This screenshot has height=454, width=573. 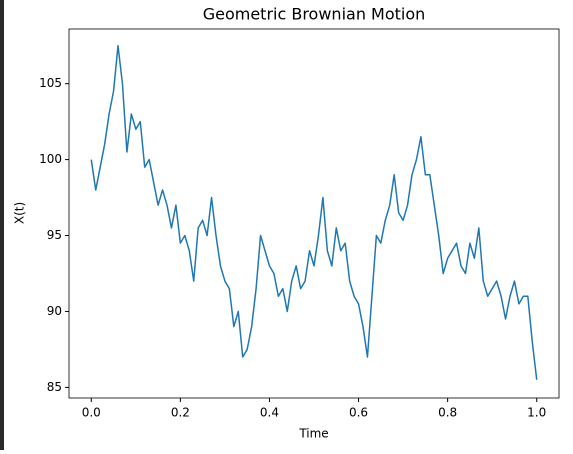 I want to click on chart-title: Geometric Brownian Motion, so click(x=314, y=14).